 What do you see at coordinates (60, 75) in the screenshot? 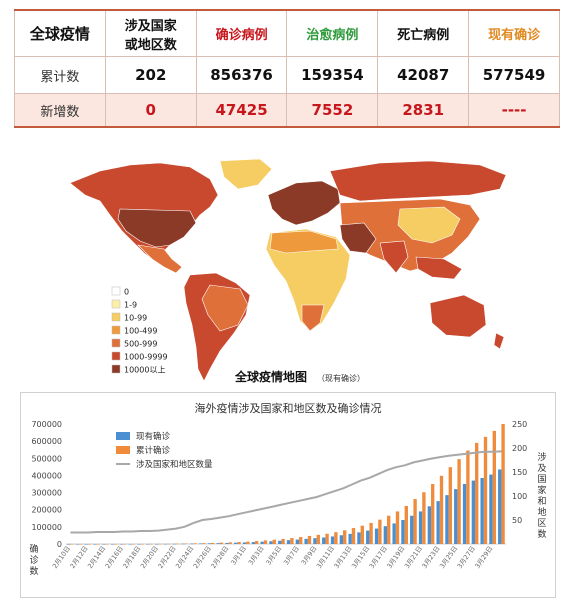
I see `row-label: 累计数` at bounding box center [60, 75].